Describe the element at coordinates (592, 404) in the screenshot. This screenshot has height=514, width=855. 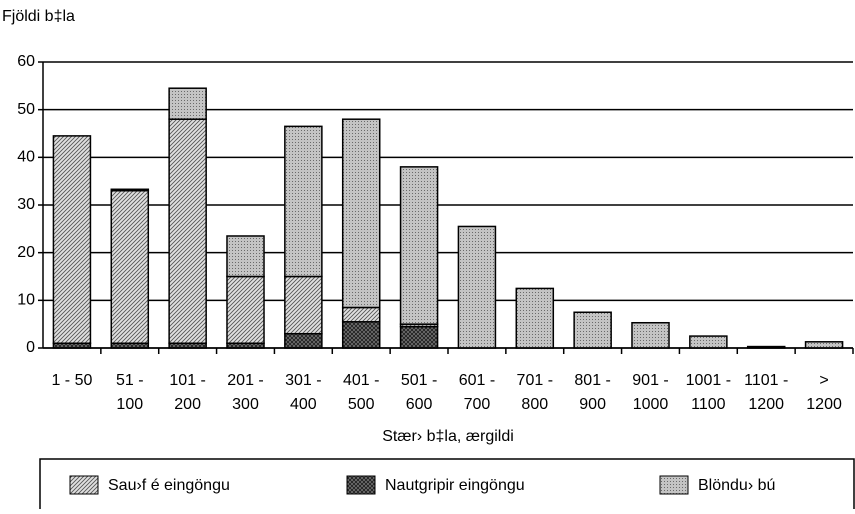
I see `x-tick-label: 900` at that location.